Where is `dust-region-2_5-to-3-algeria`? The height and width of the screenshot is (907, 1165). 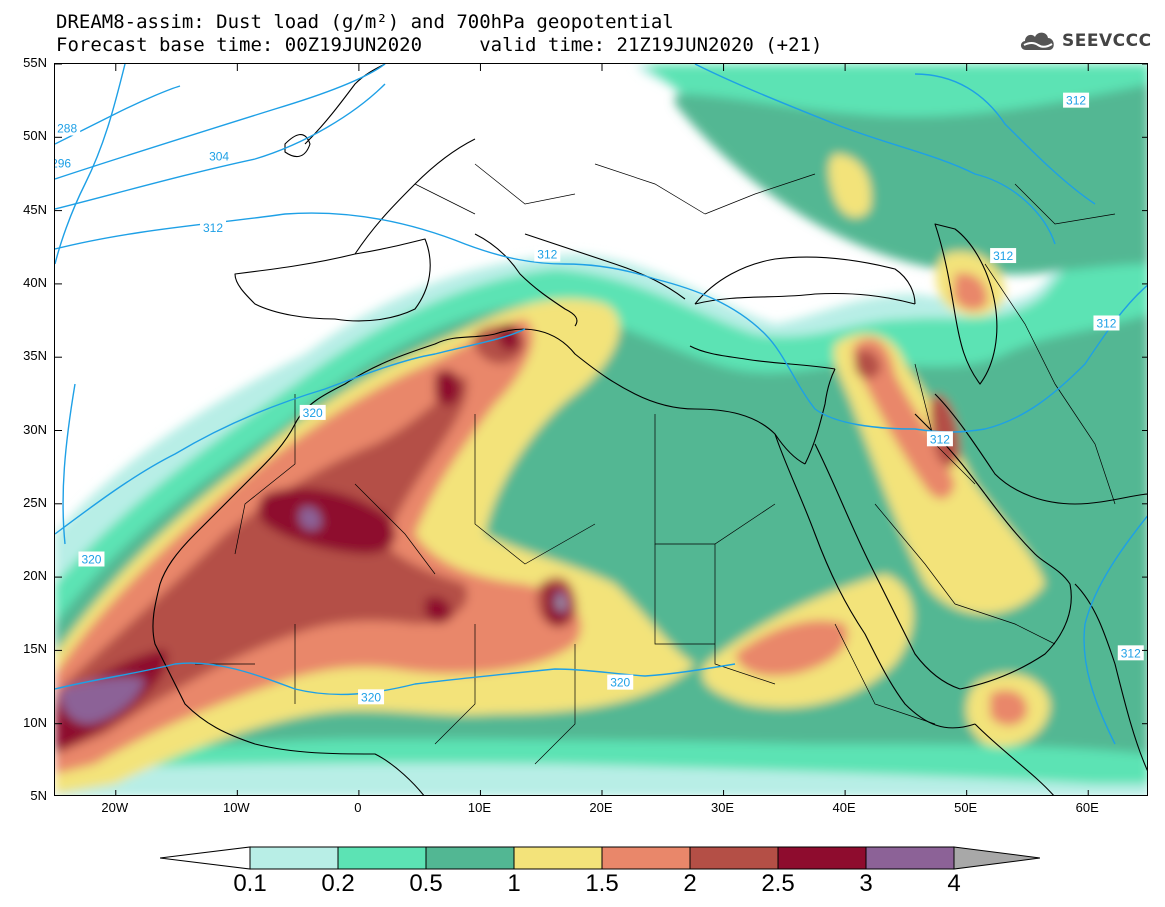 dust-region-2_5-to-3-algeria is located at coordinates (448, 388).